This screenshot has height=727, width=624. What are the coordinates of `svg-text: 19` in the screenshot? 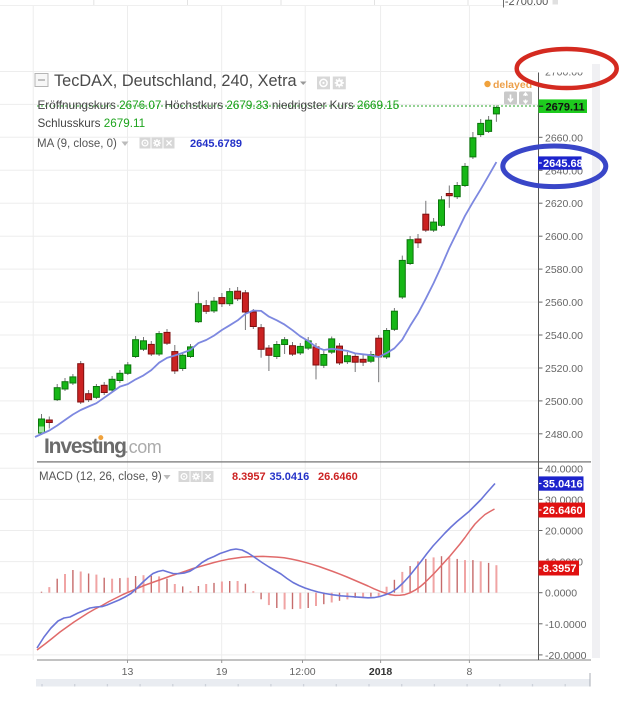 It's located at (222, 672).